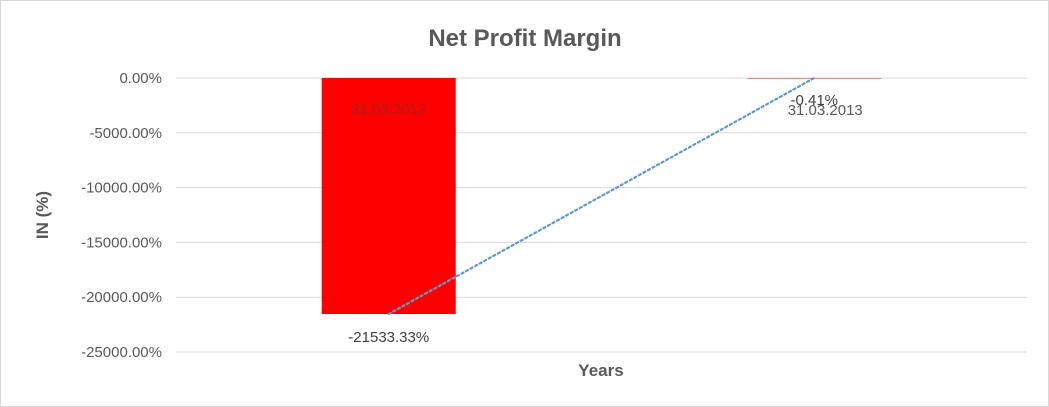 This screenshot has width=1049, height=407. I want to click on category-label: 31.03.2013, so click(825, 110).